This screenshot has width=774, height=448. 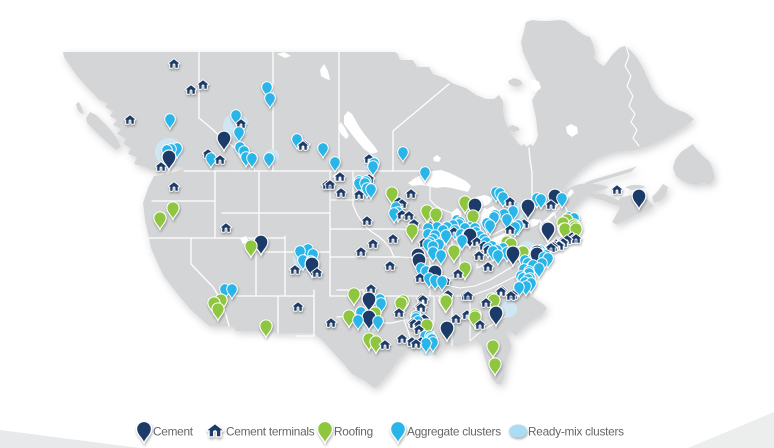 What do you see at coordinates (173, 432) in the screenshot?
I see `svg-text: Cement` at bounding box center [173, 432].